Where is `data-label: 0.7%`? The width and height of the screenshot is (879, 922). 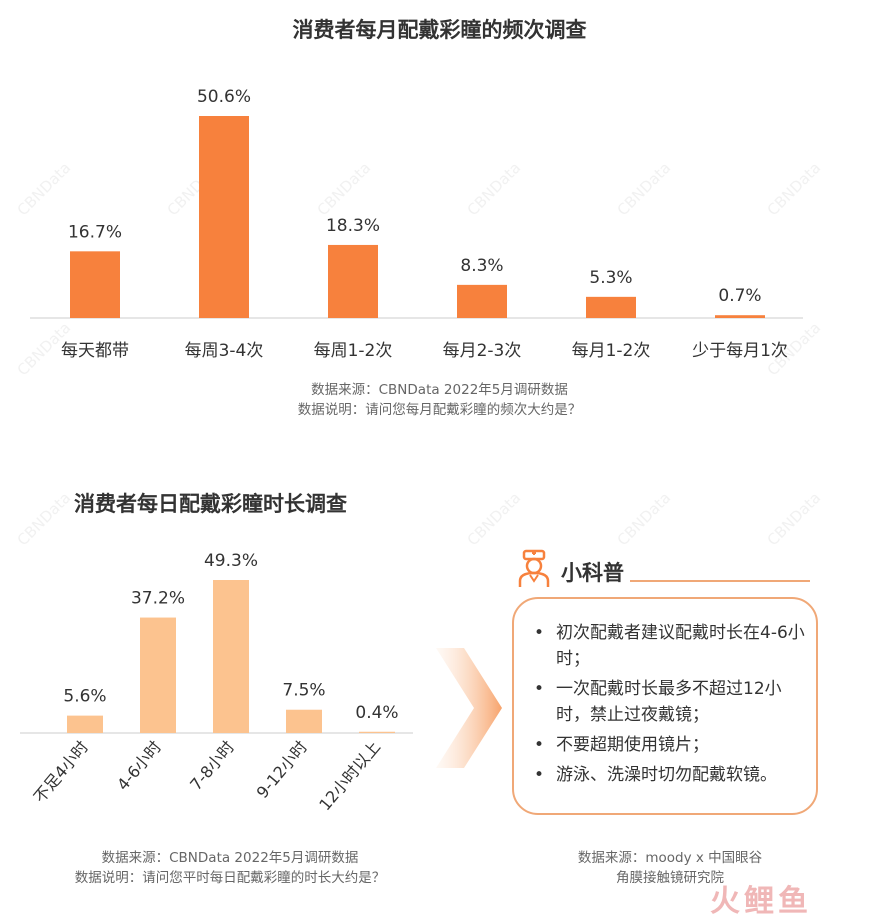
data-label: 0.7% is located at coordinates (739, 296).